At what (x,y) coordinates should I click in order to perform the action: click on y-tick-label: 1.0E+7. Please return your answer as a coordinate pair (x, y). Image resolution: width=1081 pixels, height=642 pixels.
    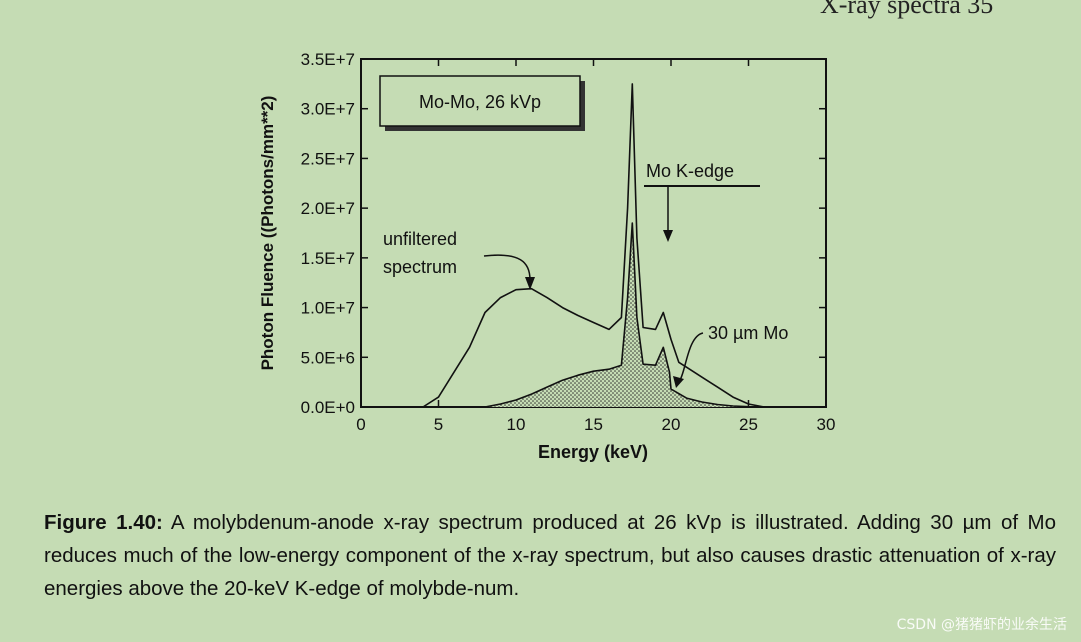
    Looking at the image, I should click on (328, 308).